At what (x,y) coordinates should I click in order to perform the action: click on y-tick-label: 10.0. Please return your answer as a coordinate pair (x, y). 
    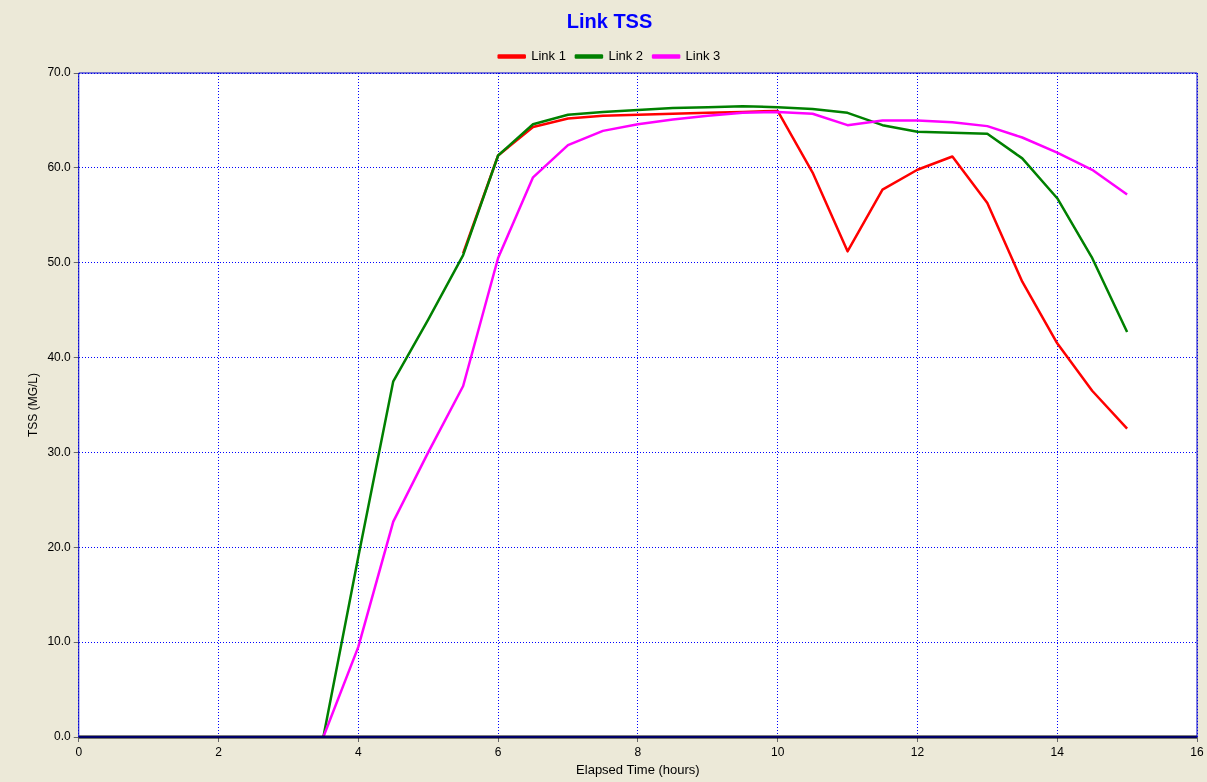
    Looking at the image, I should click on (59, 641).